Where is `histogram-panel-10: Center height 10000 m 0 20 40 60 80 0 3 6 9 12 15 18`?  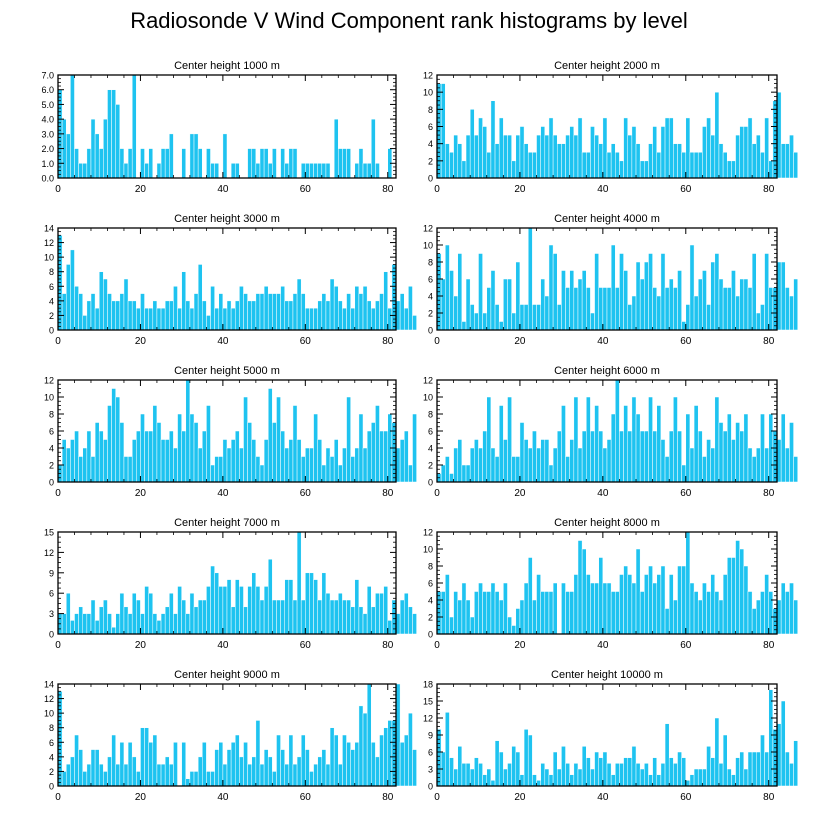
histogram-panel-10: Center height 10000 m 0 20 40 60 80 0 3 6 9 12 15 18 is located at coordinates (610, 736).